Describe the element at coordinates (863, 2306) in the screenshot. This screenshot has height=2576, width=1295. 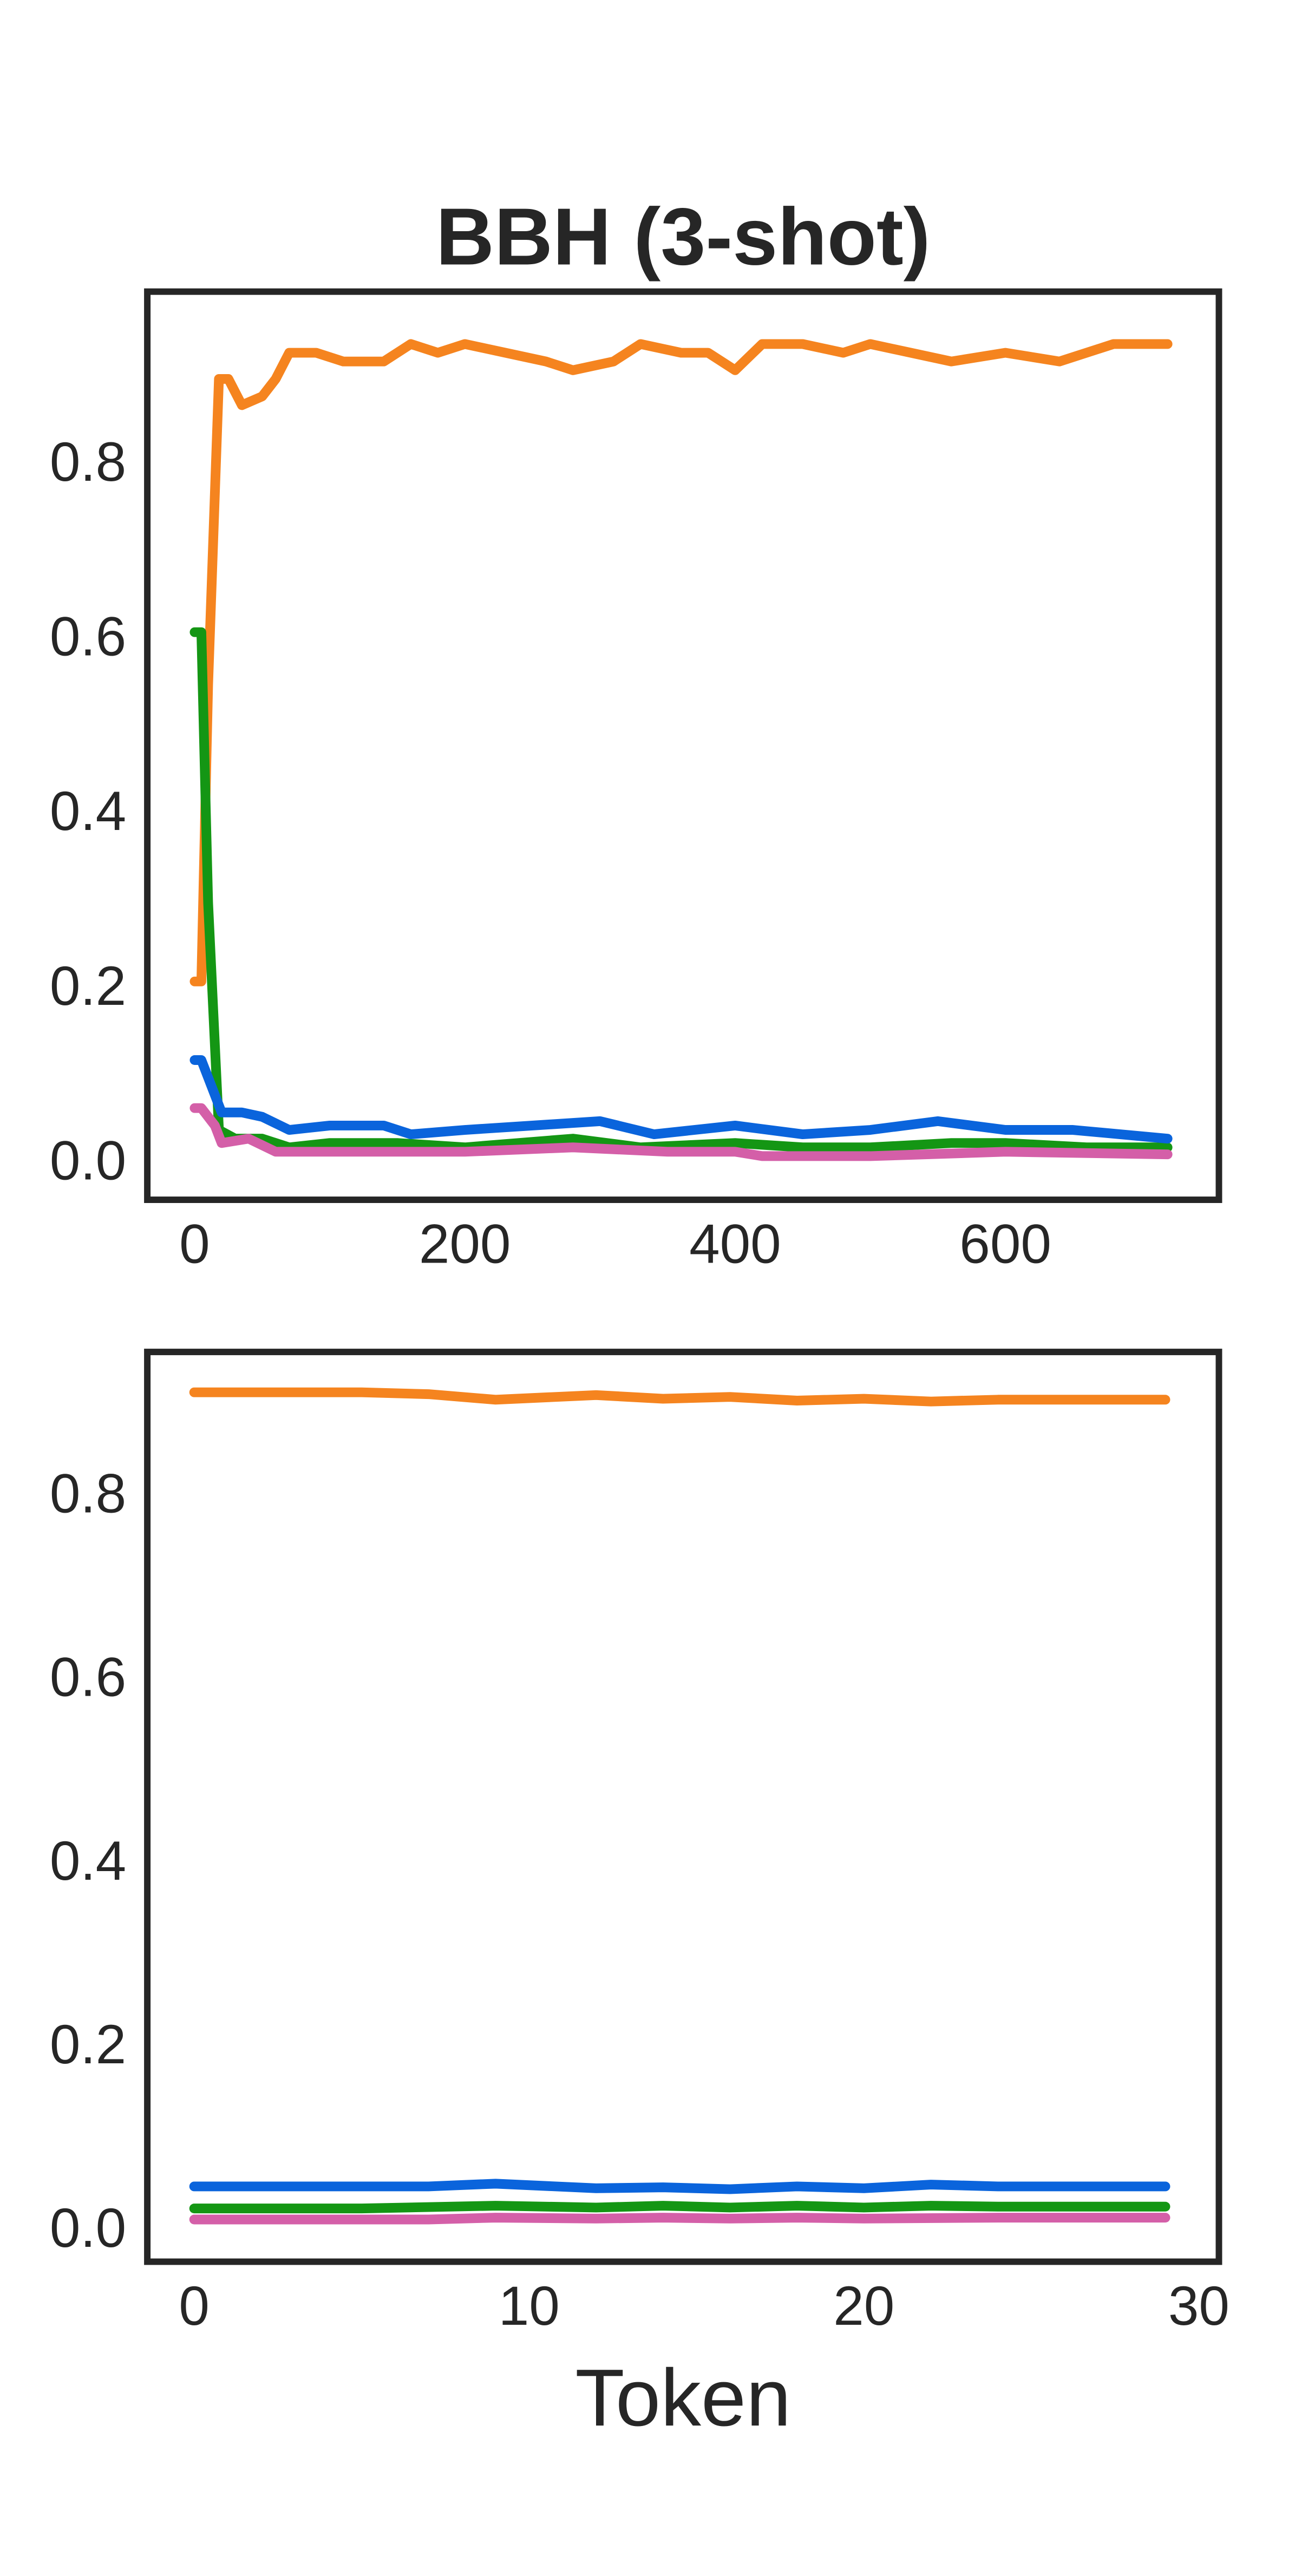
I see `x-tick-label: 20` at that location.